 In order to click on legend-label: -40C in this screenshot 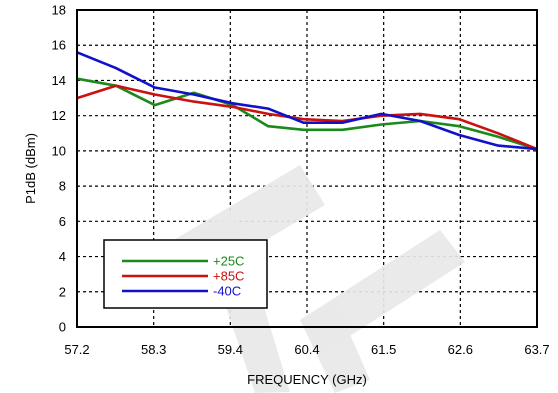, I will do `click(227, 291)`.